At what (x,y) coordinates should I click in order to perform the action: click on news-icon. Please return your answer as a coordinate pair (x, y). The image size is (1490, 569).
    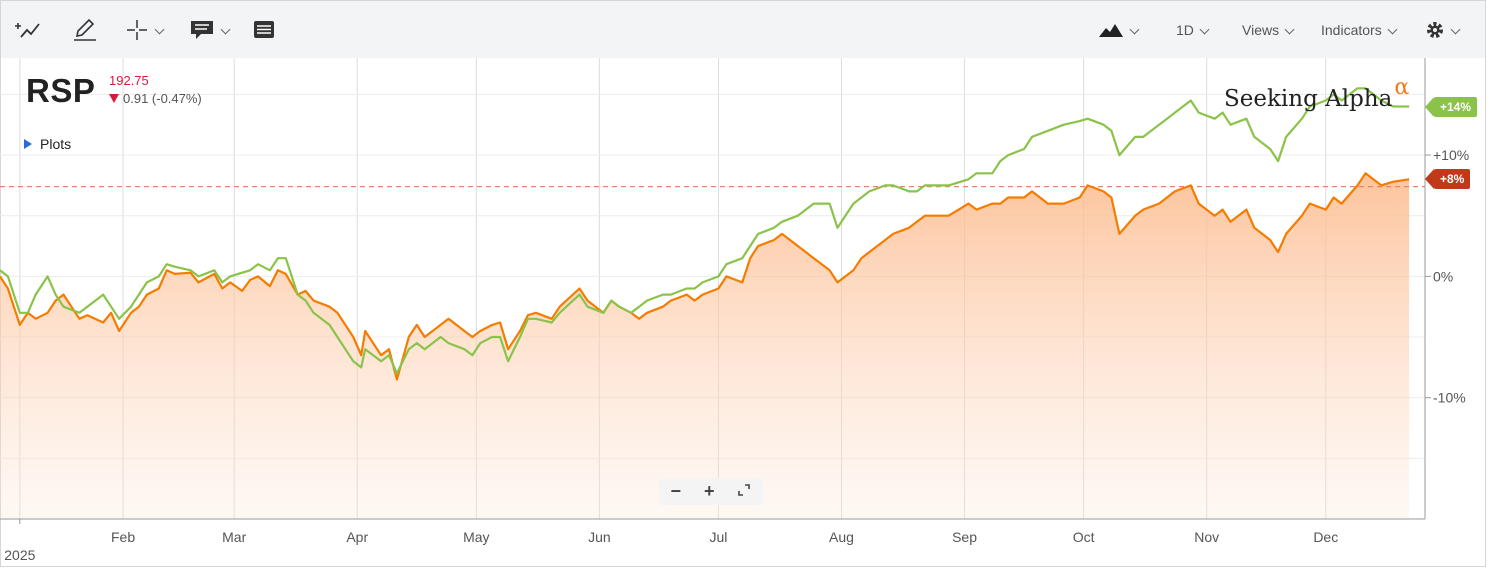
    Looking at the image, I should click on (264, 30).